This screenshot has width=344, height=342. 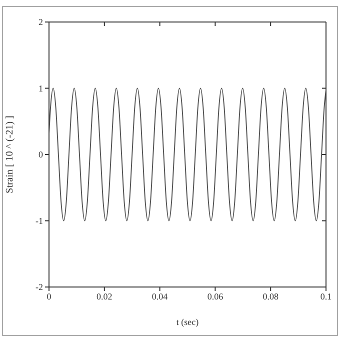 What do you see at coordinates (326, 296) in the screenshot?
I see `x-tick-label: 0.1` at bounding box center [326, 296].